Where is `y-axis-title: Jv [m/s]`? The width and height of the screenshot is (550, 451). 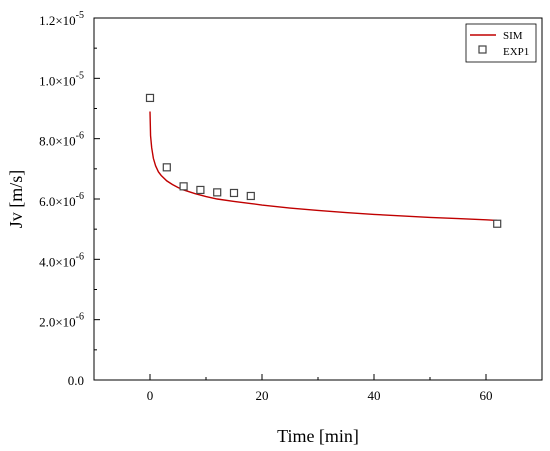
y-axis-title: Jv [m/s] is located at coordinates (16, 199).